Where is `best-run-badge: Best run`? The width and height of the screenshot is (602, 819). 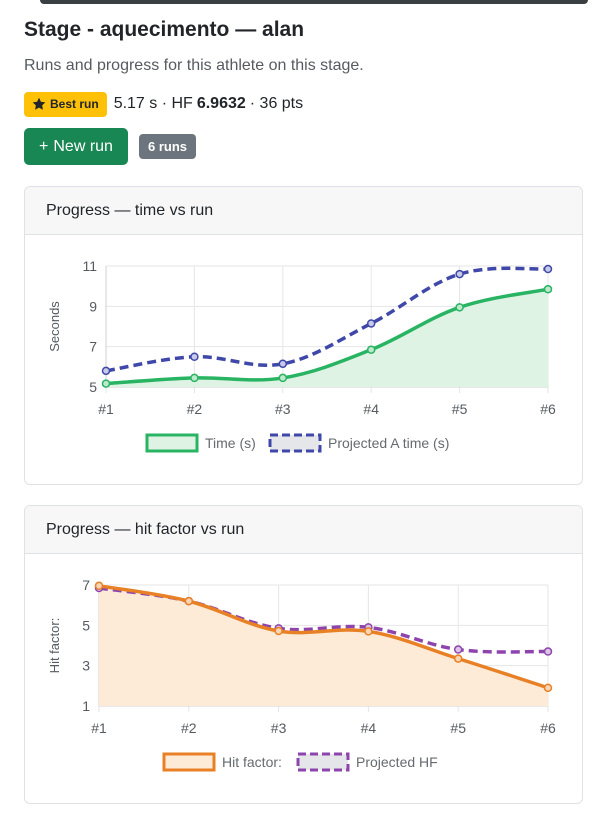
best-run-badge: Best run is located at coordinates (65, 104).